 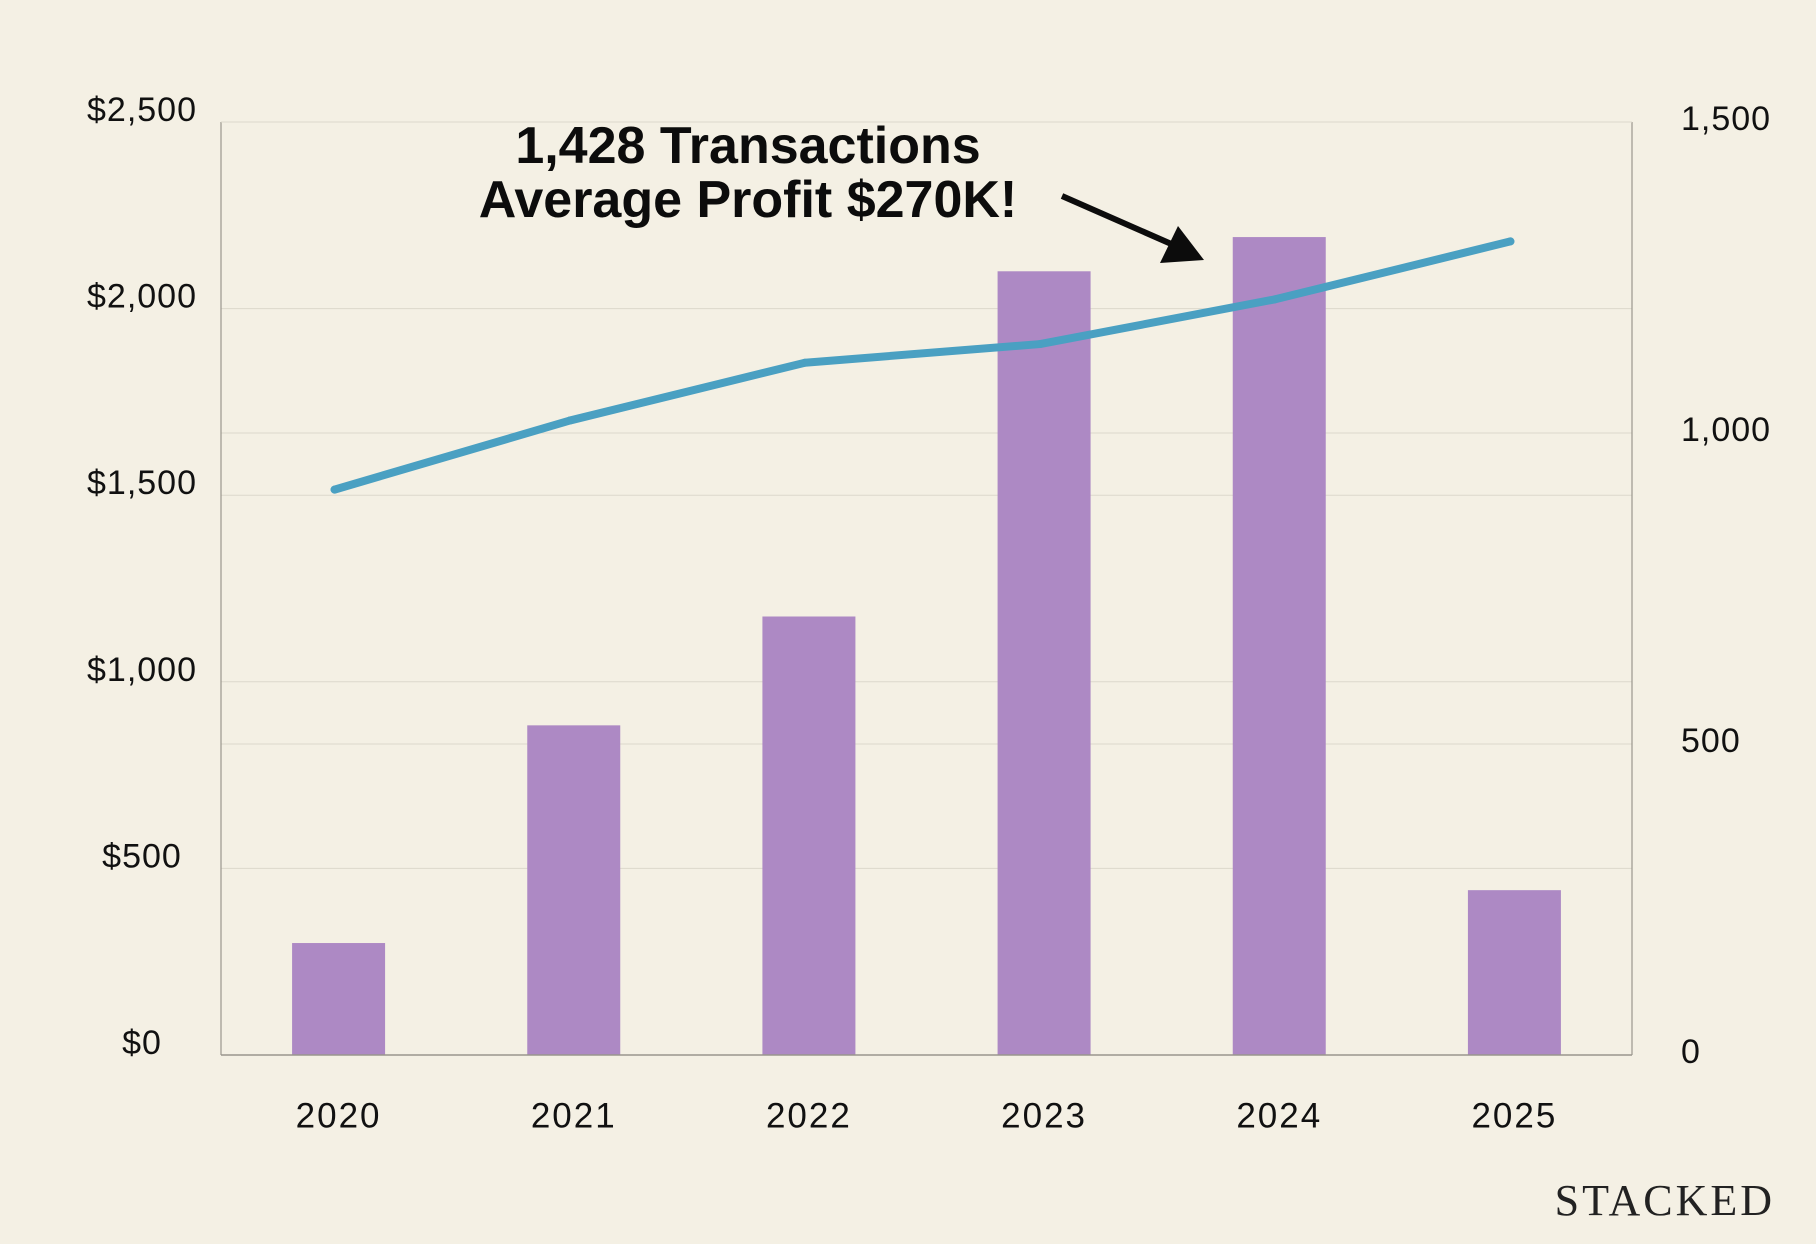 I want to click on line-series, so click(x=922, y=365).